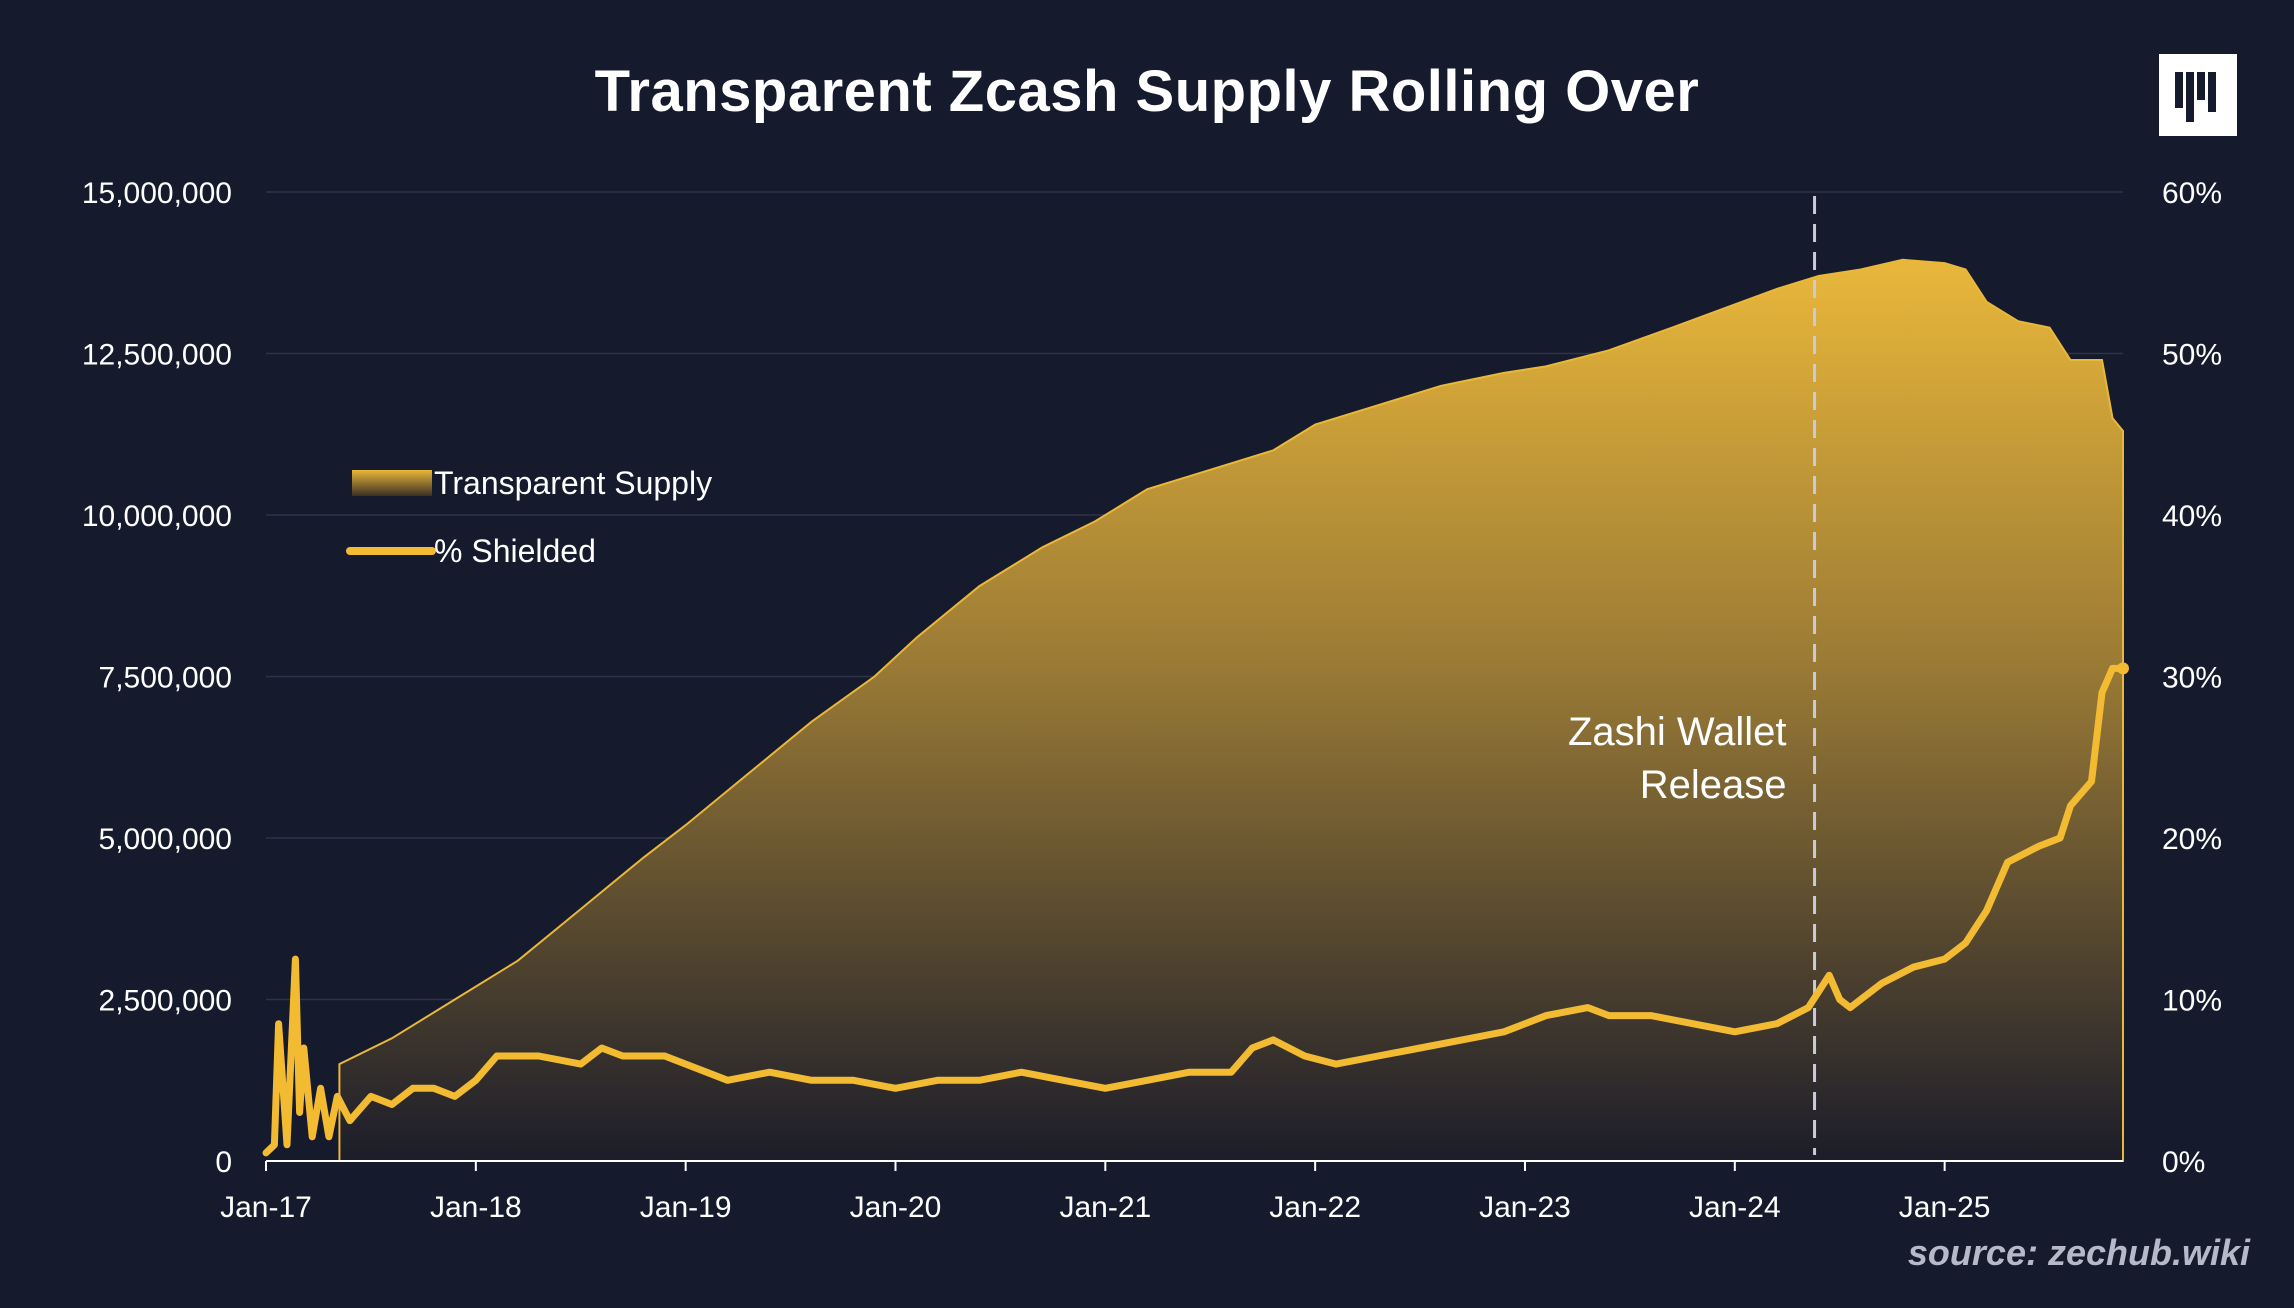 This screenshot has height=1308, width=2294. I want to click on y-right-tick-label: 50%, so click(2192, 355).